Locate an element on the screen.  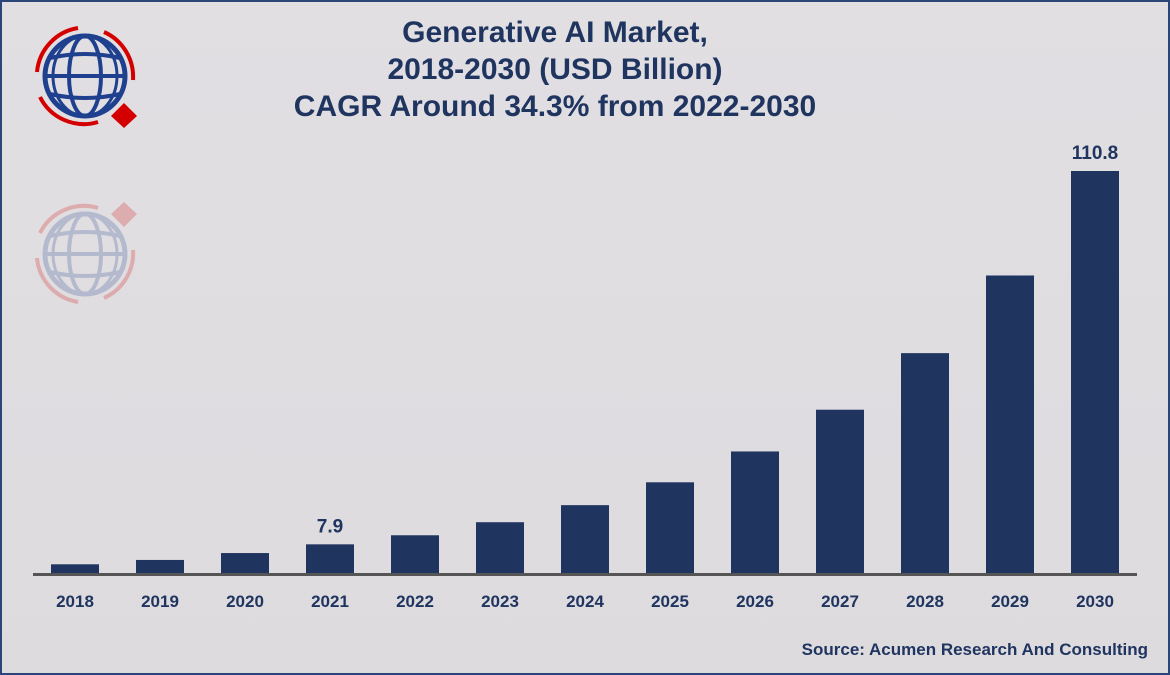
x-tick-label: 2028 is located at coordinates (925, 601).